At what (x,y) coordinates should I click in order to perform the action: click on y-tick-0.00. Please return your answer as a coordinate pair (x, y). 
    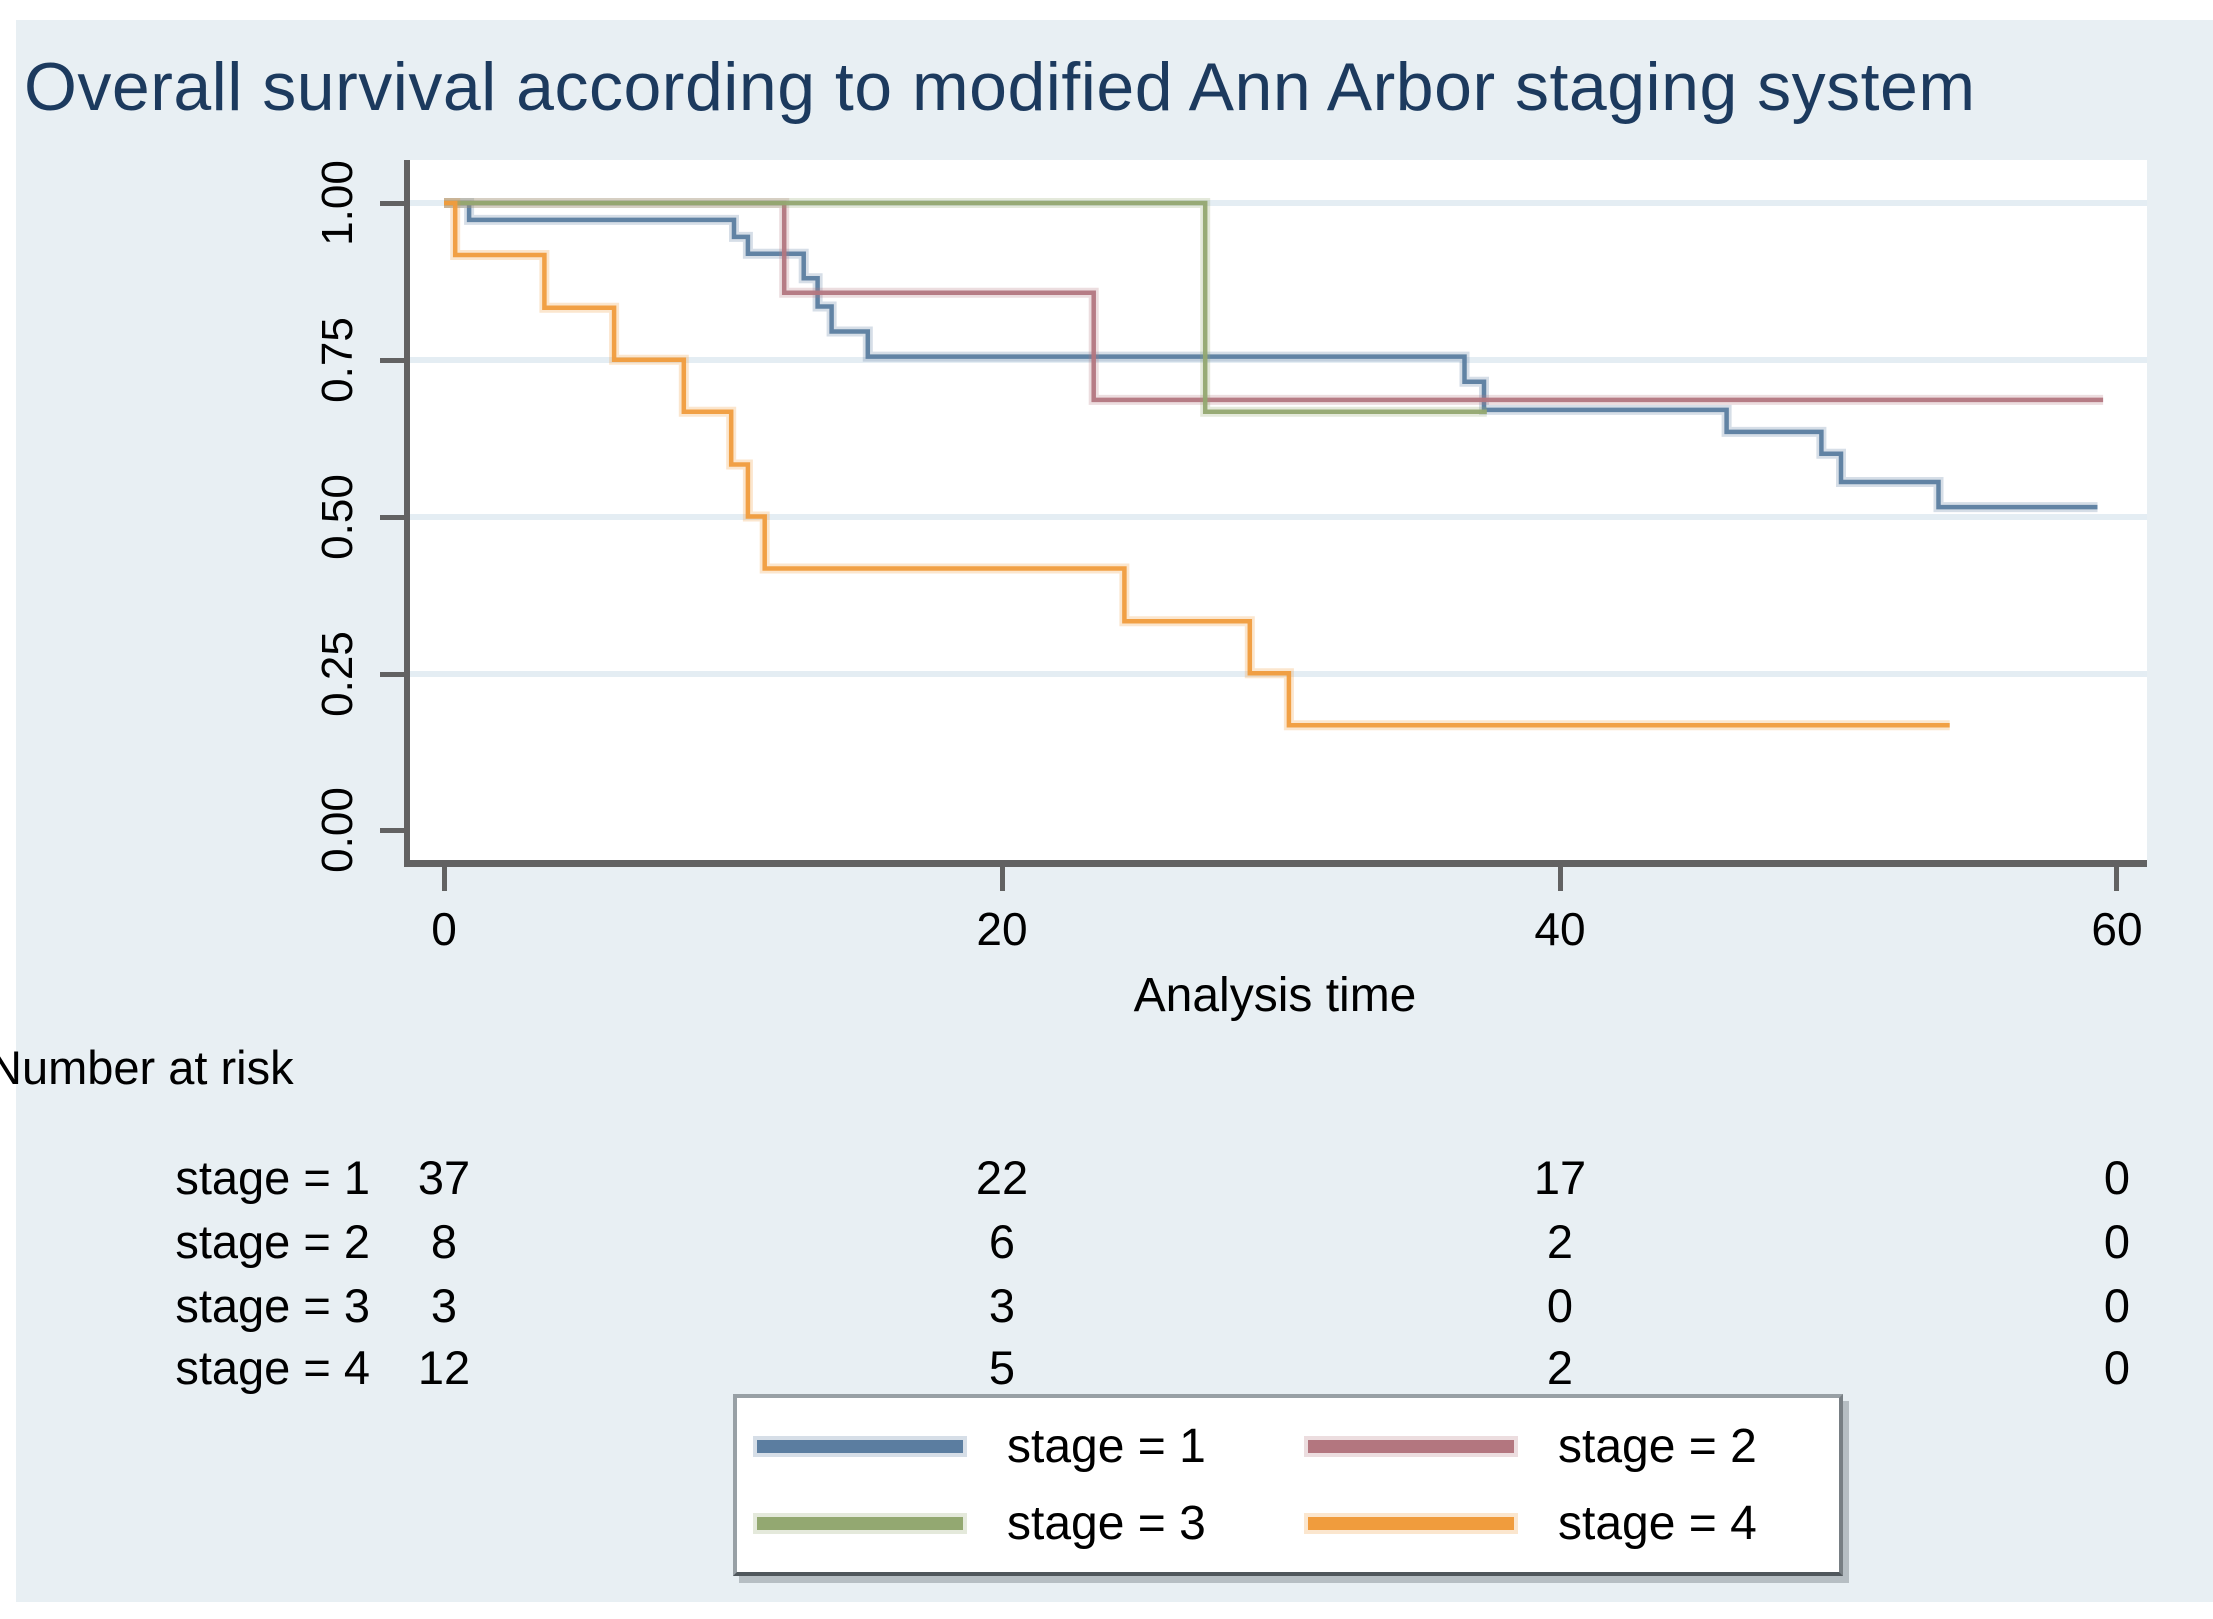
    Looking at the image, I should click on (392, 830).